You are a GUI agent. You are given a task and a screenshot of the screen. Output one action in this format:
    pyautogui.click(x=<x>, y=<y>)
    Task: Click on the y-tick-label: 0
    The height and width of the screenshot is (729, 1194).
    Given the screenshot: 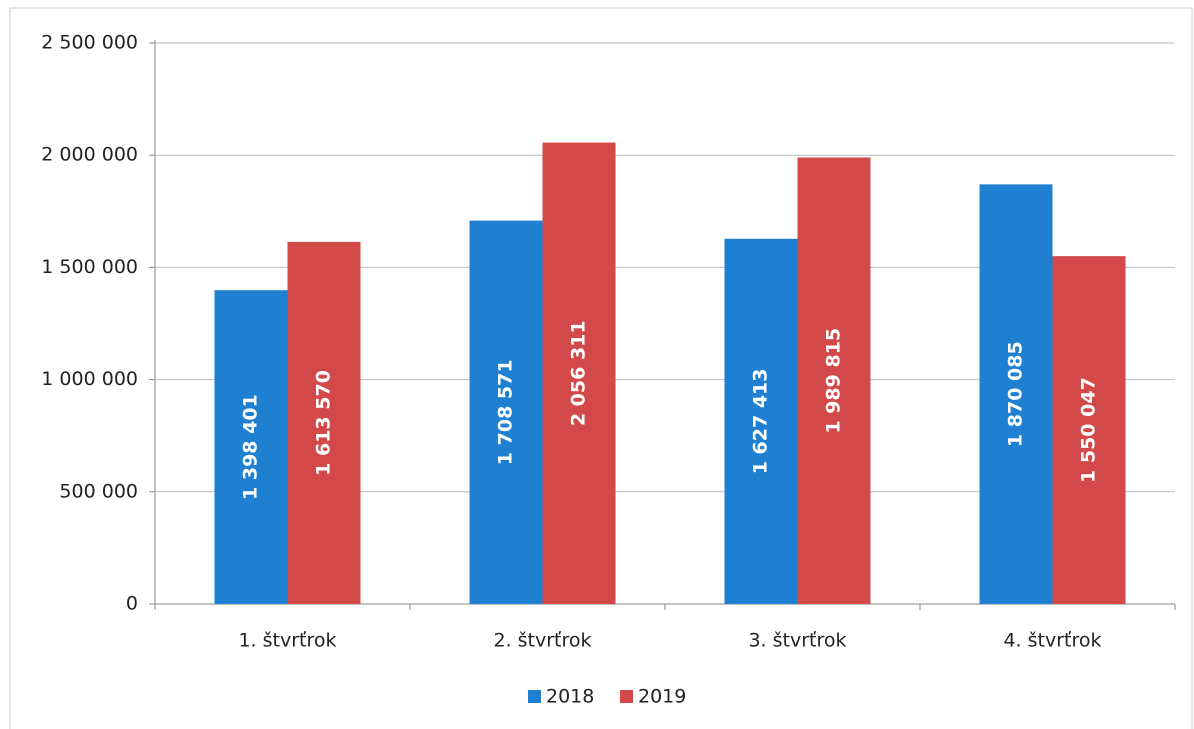 What is the action you would take?
    pyautogui.click(x=132, y=604)
    